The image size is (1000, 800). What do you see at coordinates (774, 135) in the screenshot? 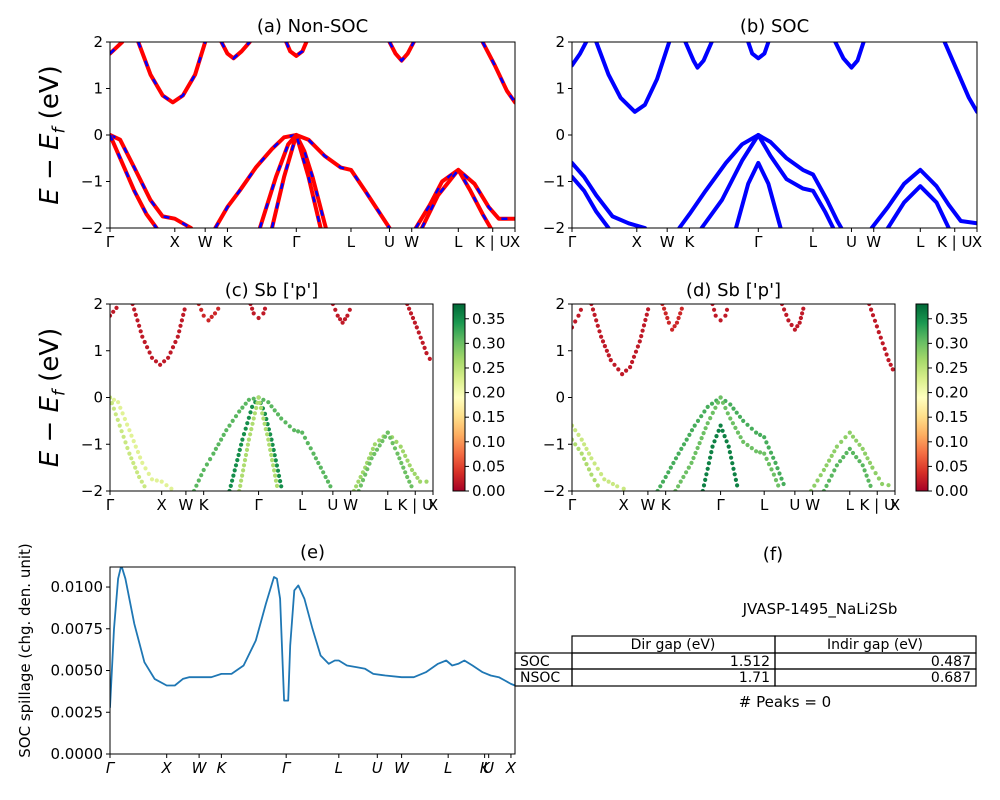
I see `plot-area` at bounding box center [774, 135].